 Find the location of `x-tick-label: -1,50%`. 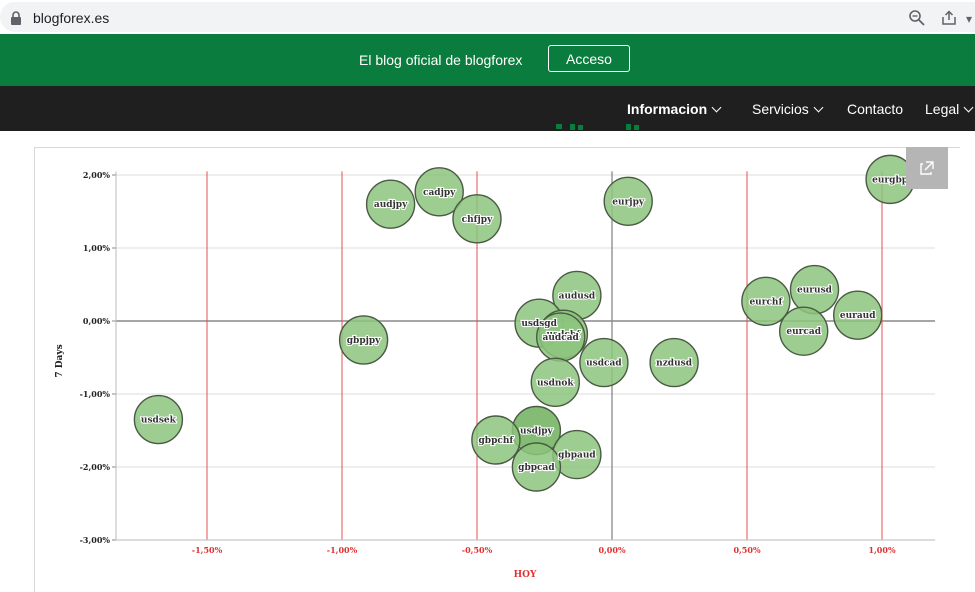

x-tick-label: -1,50% is located at coordinates (207, 550).